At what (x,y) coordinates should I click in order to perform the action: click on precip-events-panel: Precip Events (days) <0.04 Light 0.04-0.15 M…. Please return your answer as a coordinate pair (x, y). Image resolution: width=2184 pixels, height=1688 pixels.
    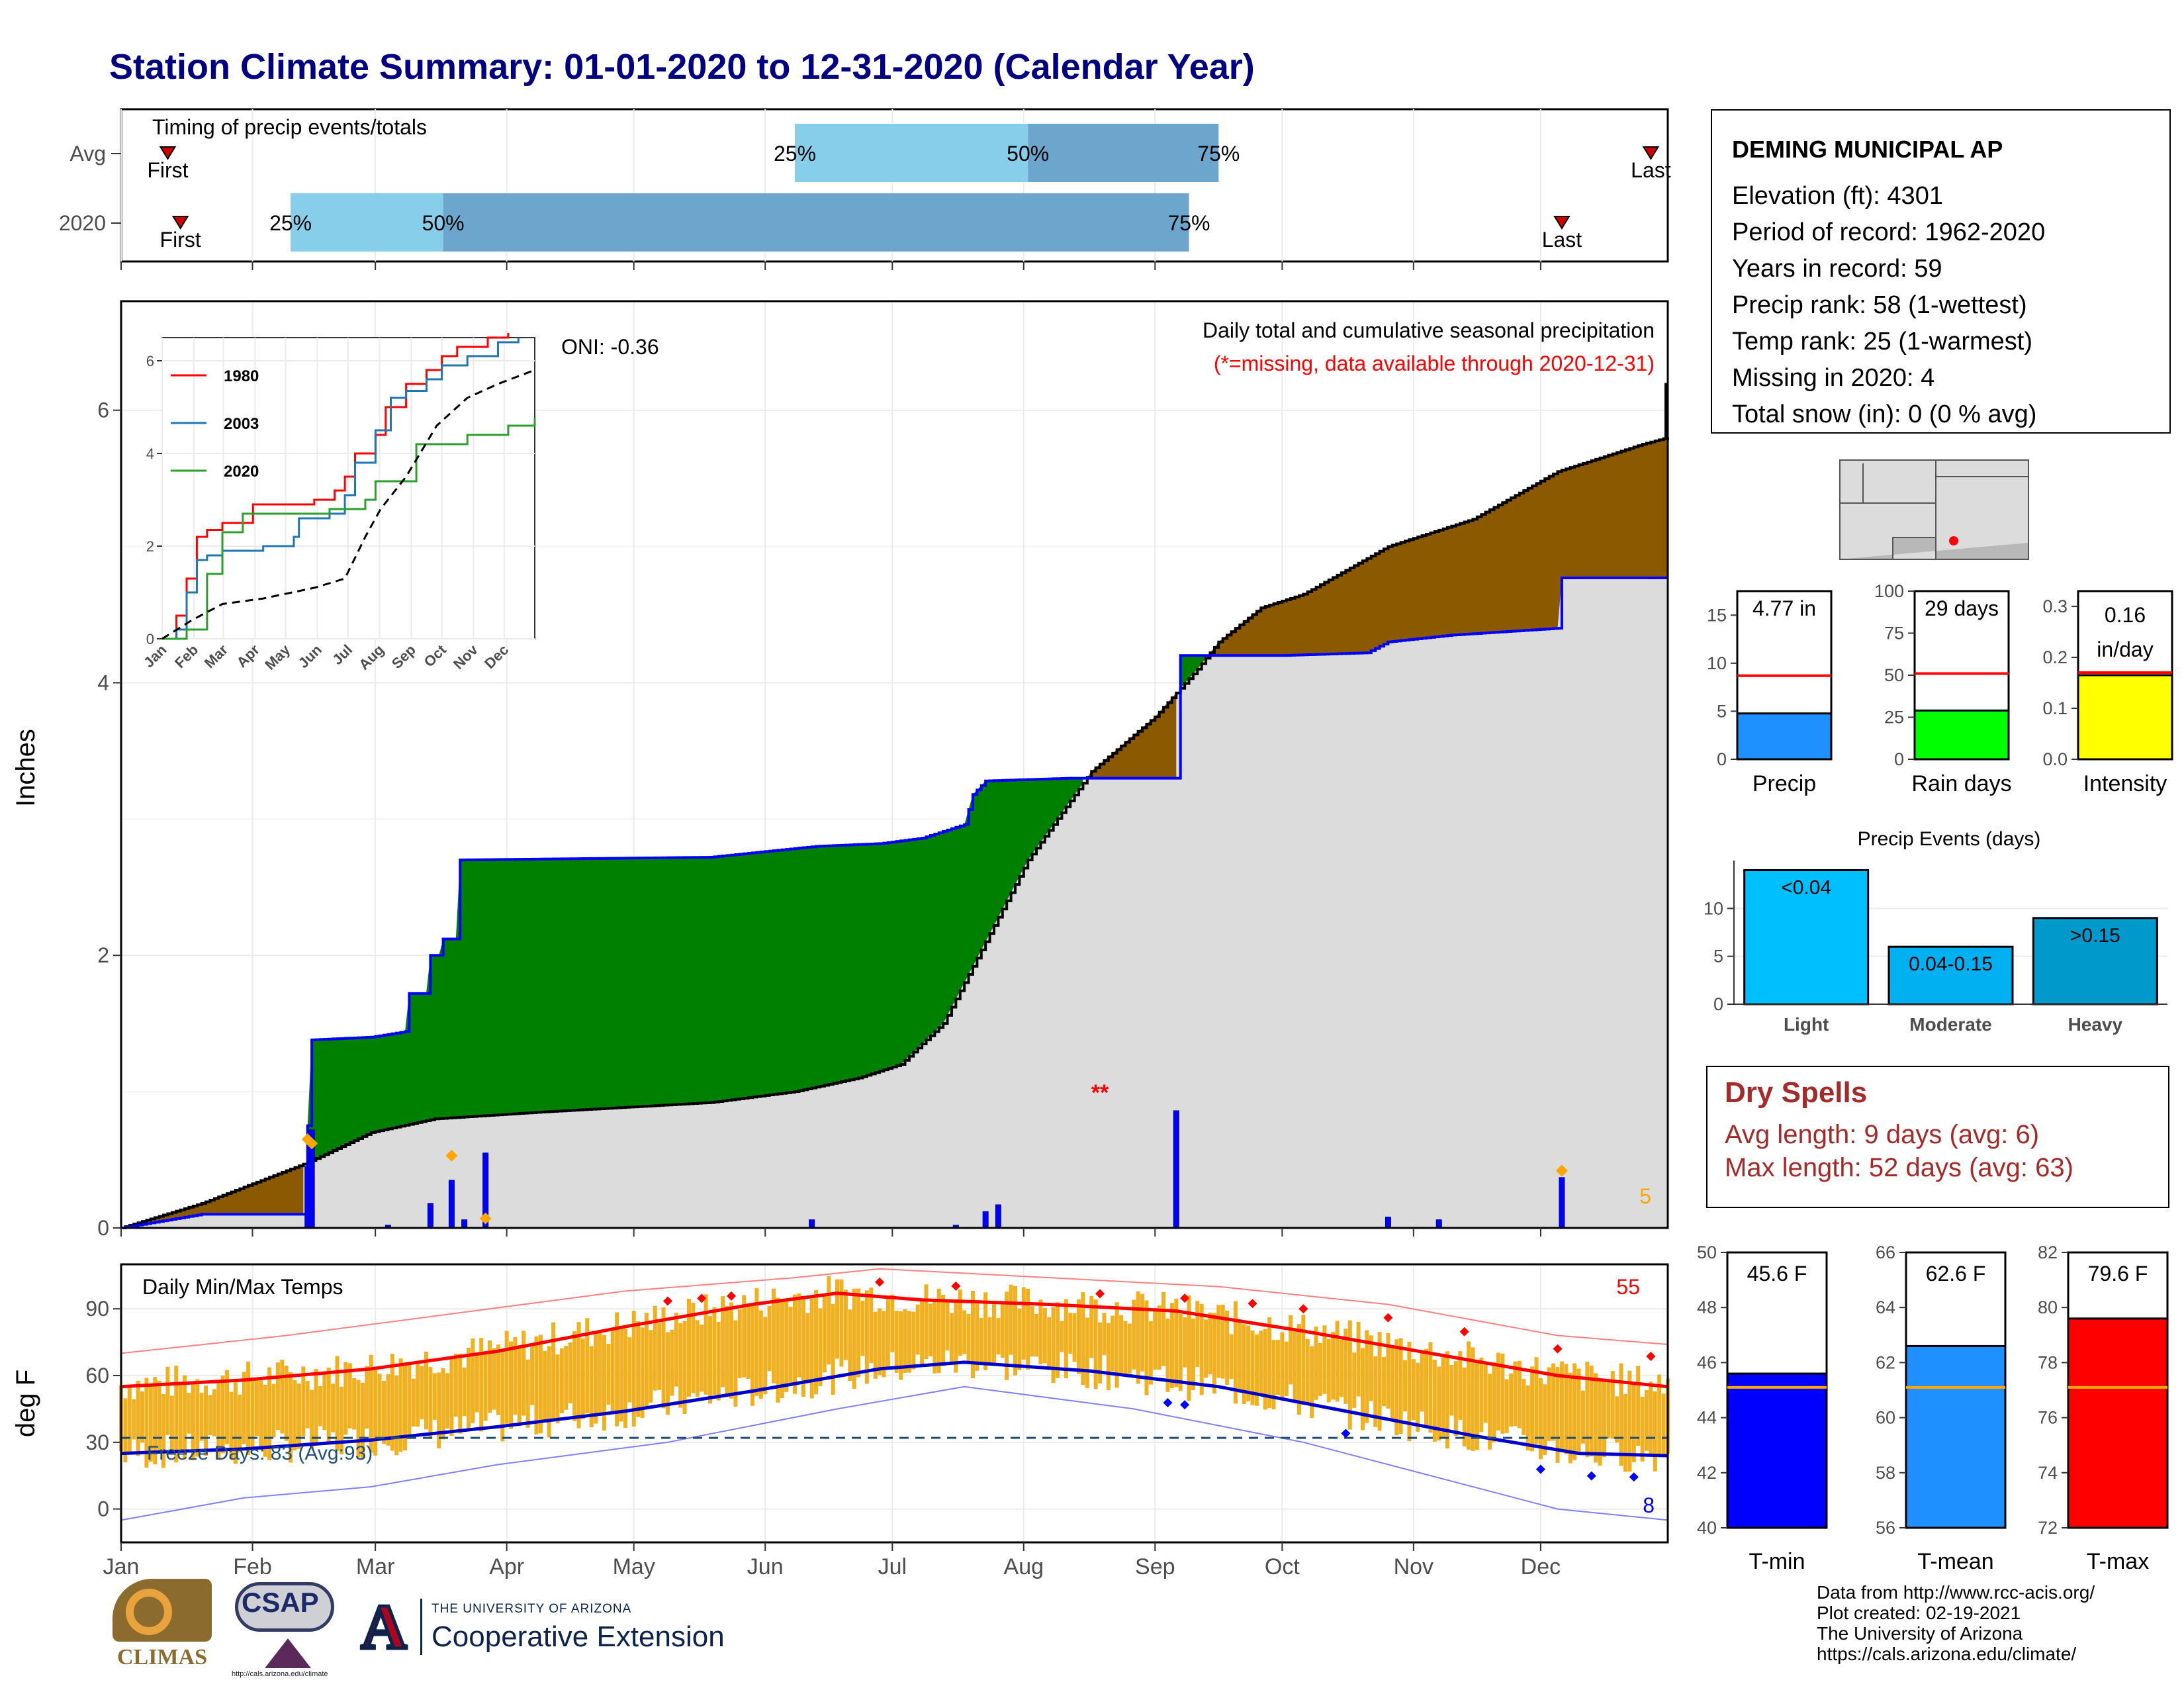
    Looking at the image, I should click on (1935, 931).